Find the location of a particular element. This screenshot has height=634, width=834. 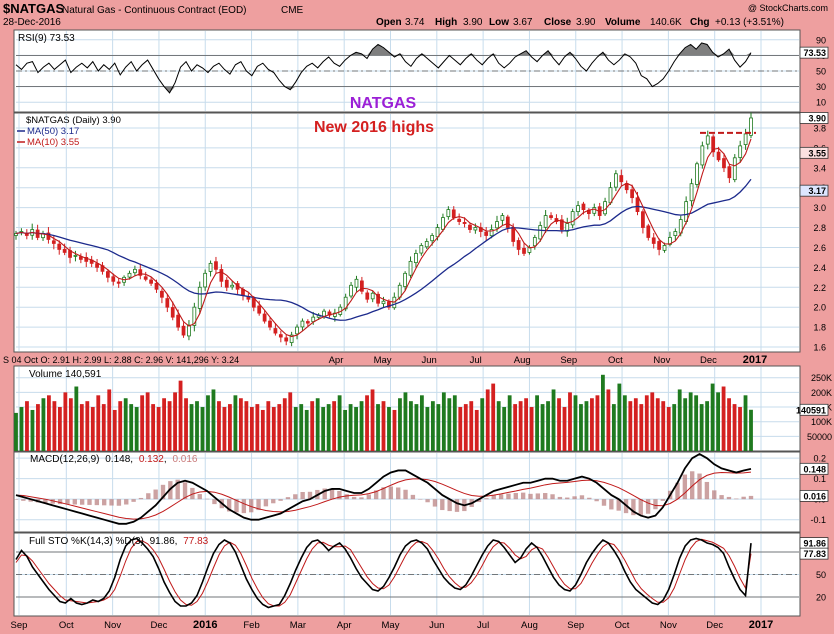

x-axis-label: Sep is located at coordinates (575, 625).